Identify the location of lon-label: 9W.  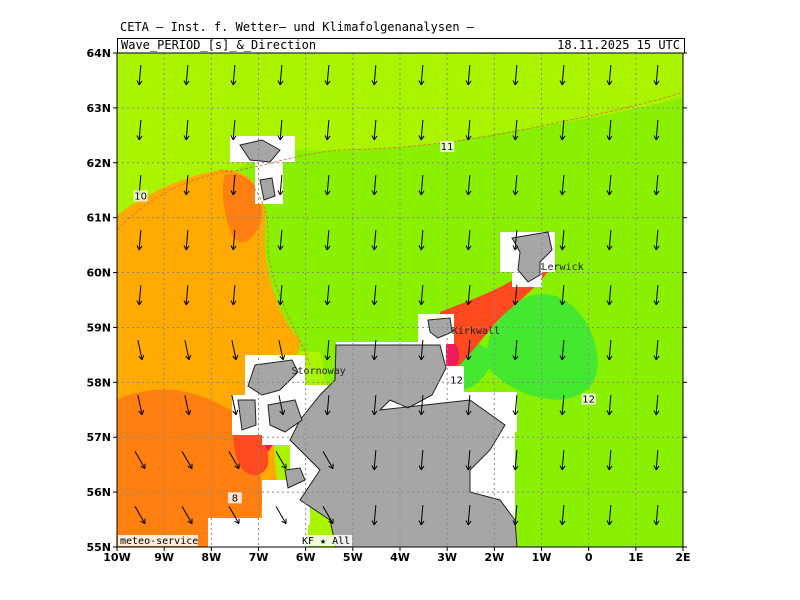
(164, 557).